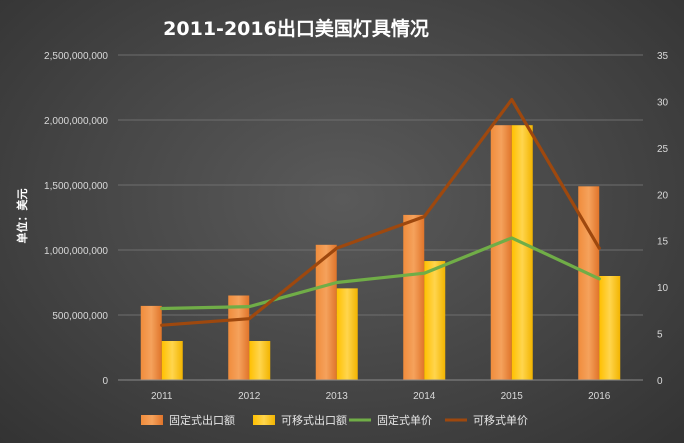 The height and width of the screenshot is (443, 684). Describe the element at coordinates (76, 121) in the screenshot. I see `y-left-tick-label: 2,000,000,000` at that location.